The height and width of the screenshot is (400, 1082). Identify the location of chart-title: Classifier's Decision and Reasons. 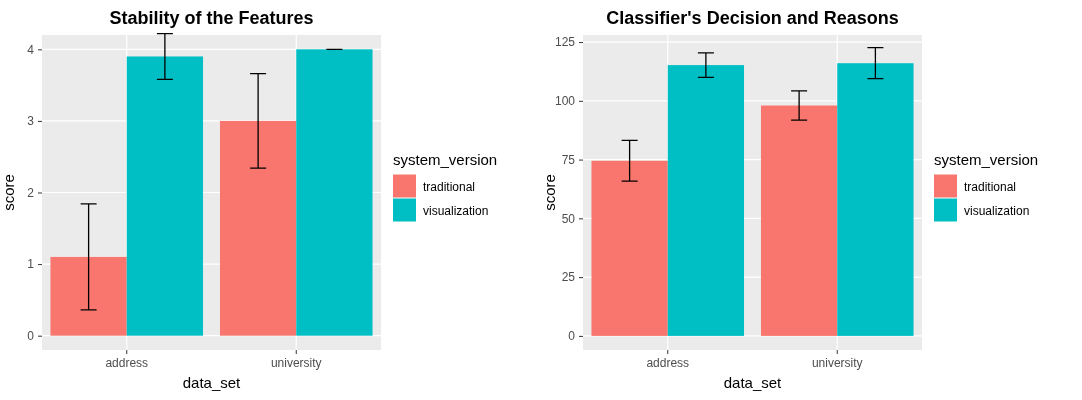
(752, 18).